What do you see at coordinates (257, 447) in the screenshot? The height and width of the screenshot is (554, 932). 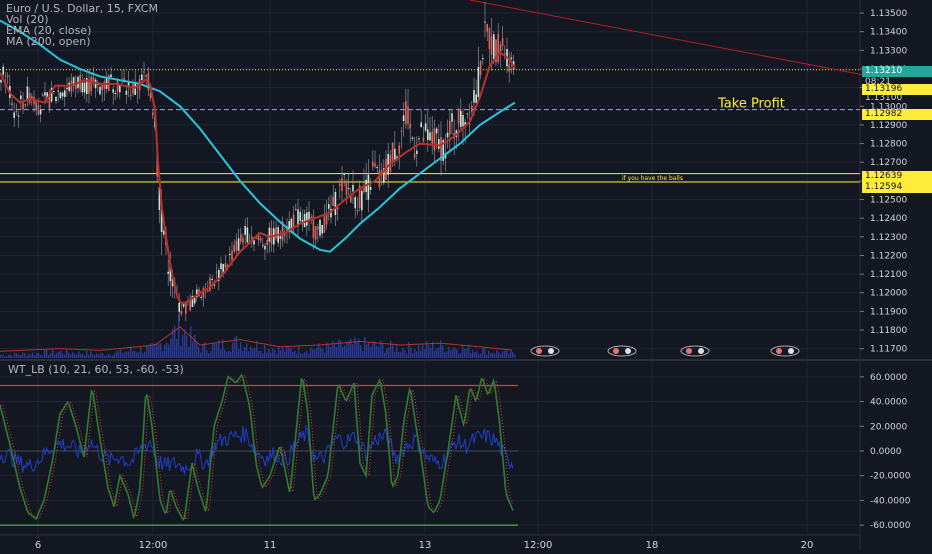 I see `wave-red-line` at bounding box center [257, 447].